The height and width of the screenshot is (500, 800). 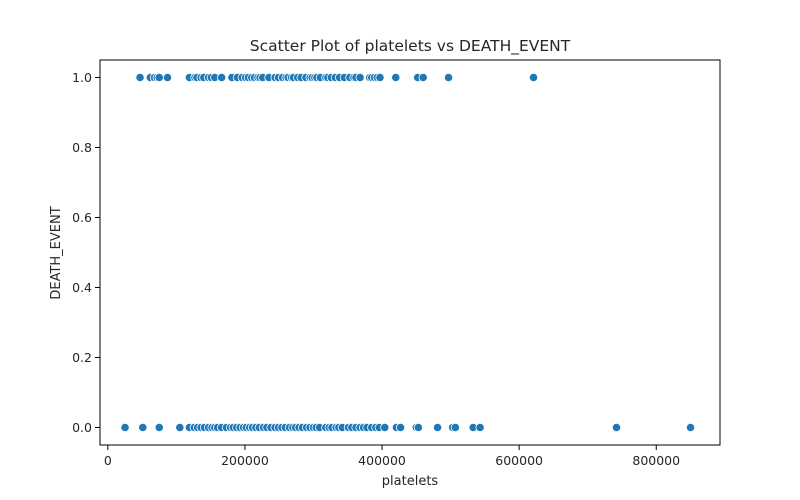 I want to click on x-axis: 0 200000 400000 600000 800000, so click(x=392, y=456).